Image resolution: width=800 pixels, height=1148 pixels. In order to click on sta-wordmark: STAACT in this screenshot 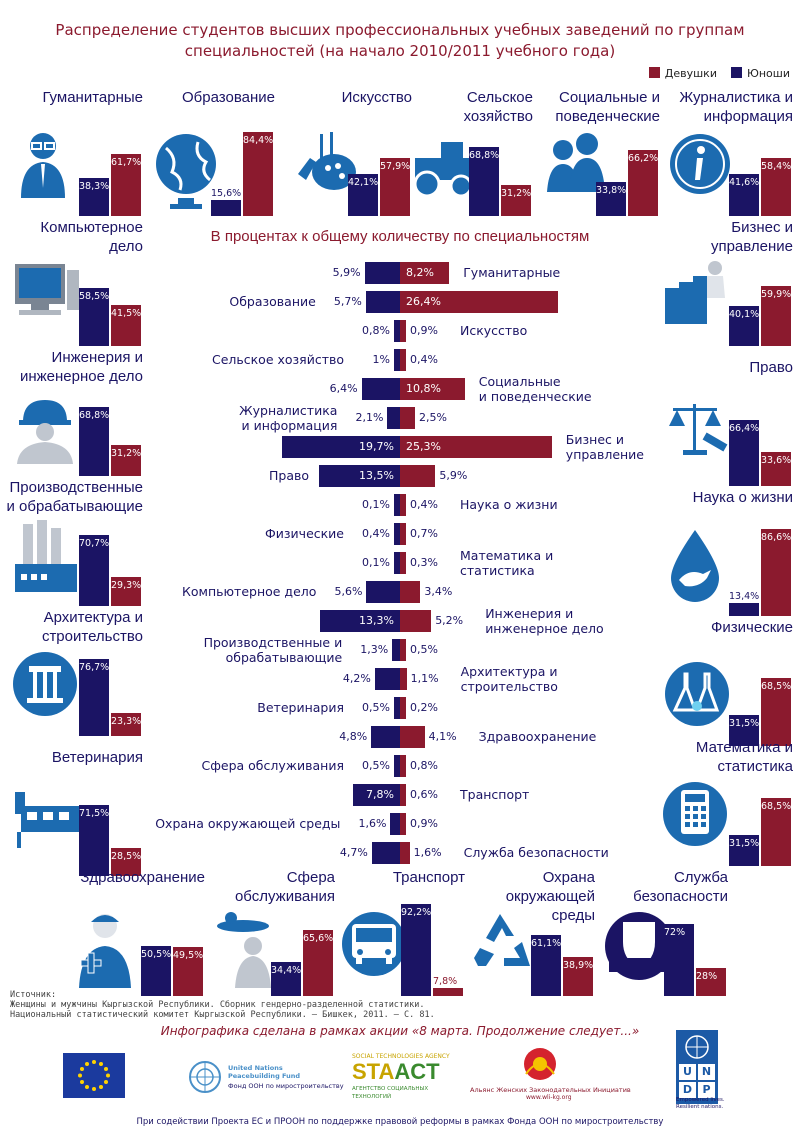, I will do `click(396, 1072)`.